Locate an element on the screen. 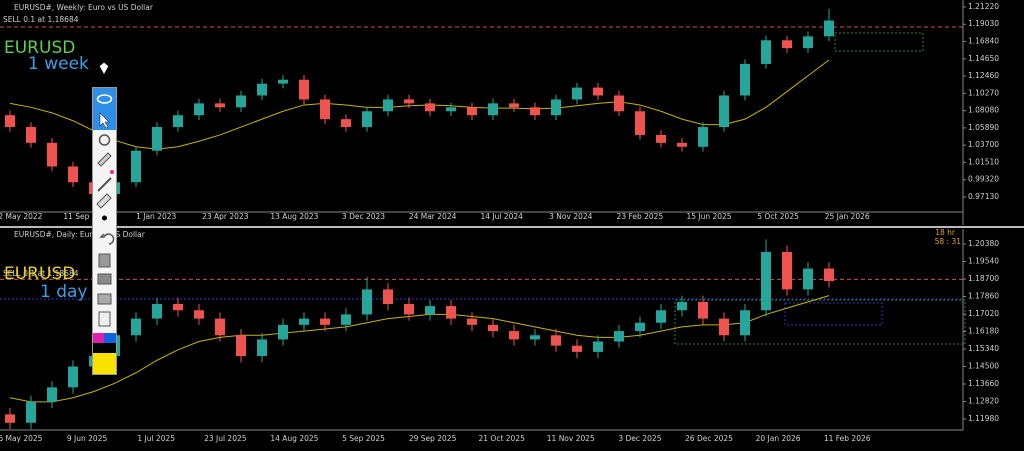  pencil-tool is located at coordinates (104, 159).